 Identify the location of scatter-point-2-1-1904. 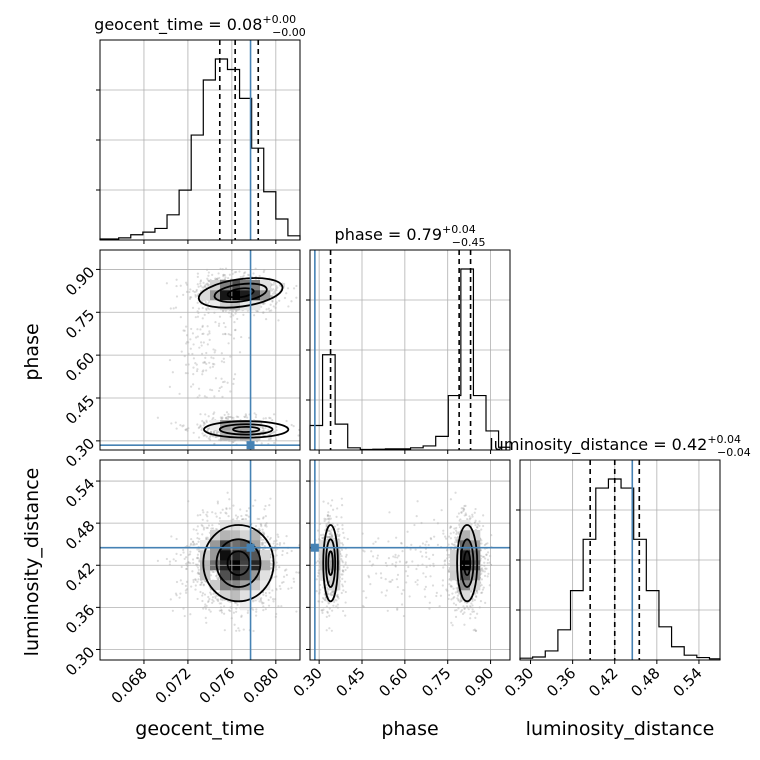
(464, 612).